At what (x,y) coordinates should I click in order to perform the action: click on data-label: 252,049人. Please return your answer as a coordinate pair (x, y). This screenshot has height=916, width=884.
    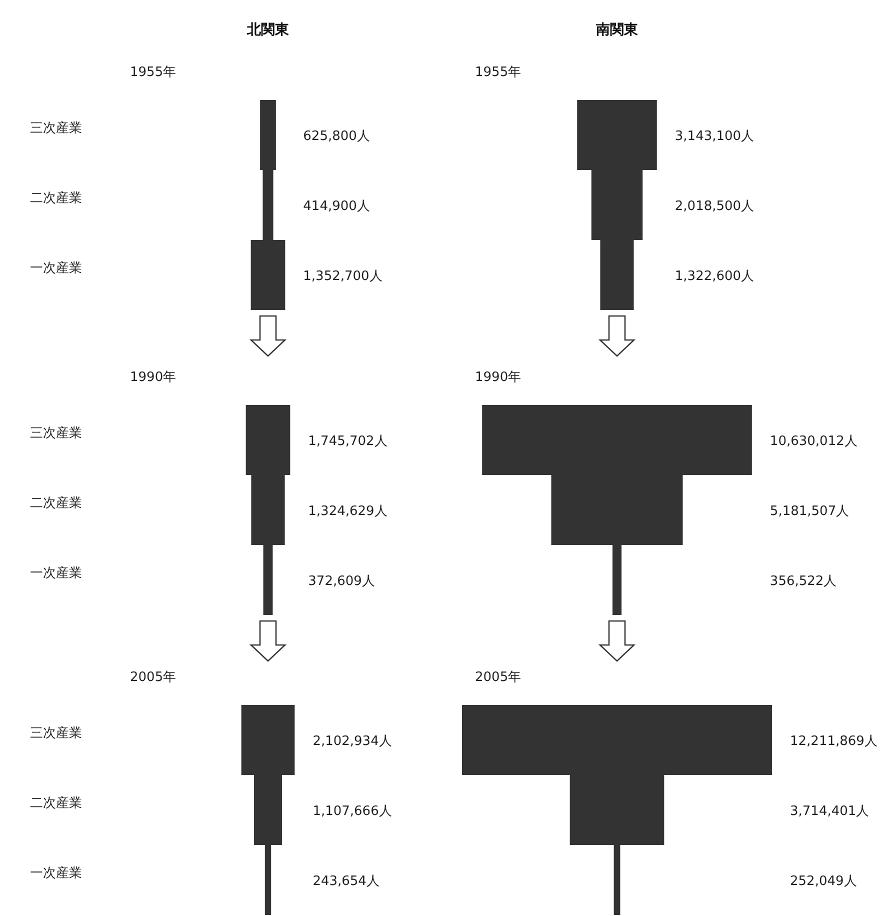
    Looking at the image, I should click on (823, 881).